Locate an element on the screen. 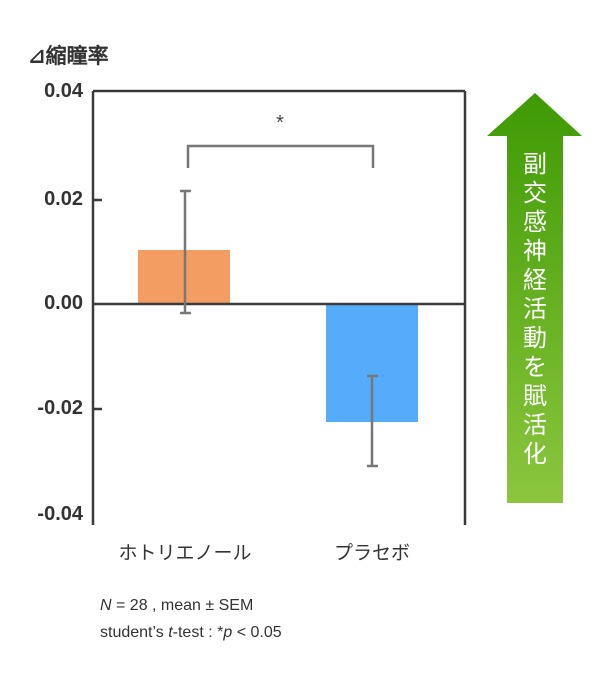  footnote-t: t is located at coordinates (170, 632).